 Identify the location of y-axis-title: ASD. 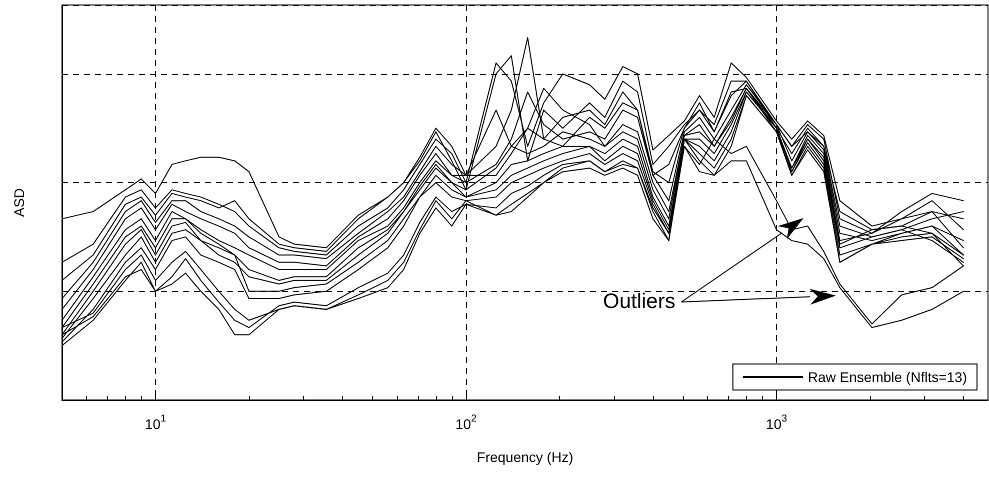
(19, 202).